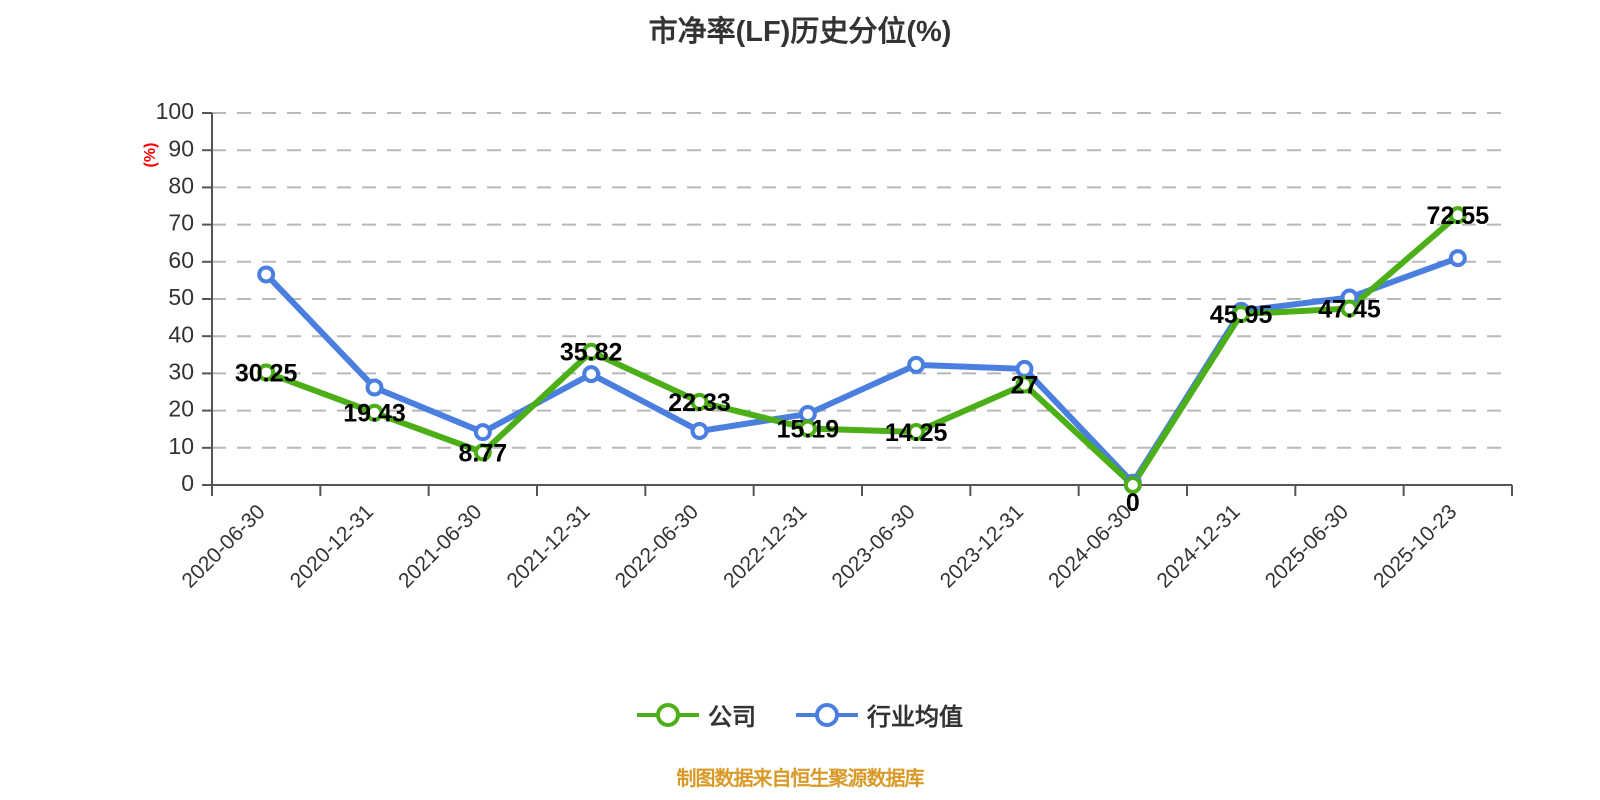  I want to click on x-tick-label: 2023-12-31, so click(982, 546).